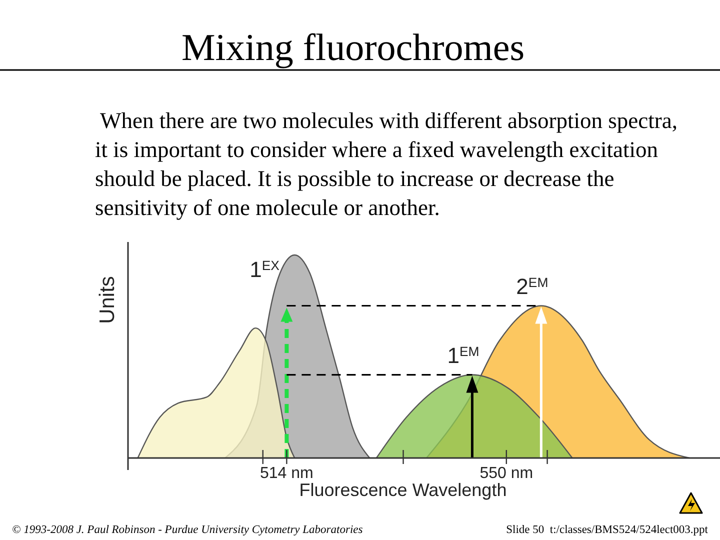  I want to click on text: © 1993-2008 J. Paul Robinson - Purdue University Cytometry Laboratories, so click(188, 530).